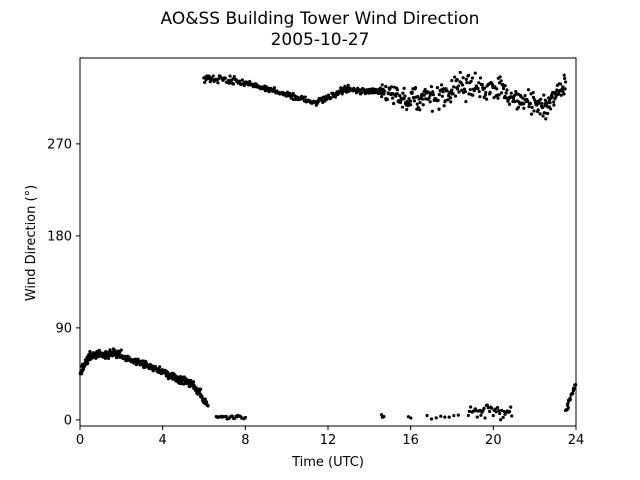 This screenshot has width=640, height=480. What do you see at coordinates (327, 462) in the screenshot?
I see `x-axis-label: Time (UTC)` at bounding box center [327, 462].